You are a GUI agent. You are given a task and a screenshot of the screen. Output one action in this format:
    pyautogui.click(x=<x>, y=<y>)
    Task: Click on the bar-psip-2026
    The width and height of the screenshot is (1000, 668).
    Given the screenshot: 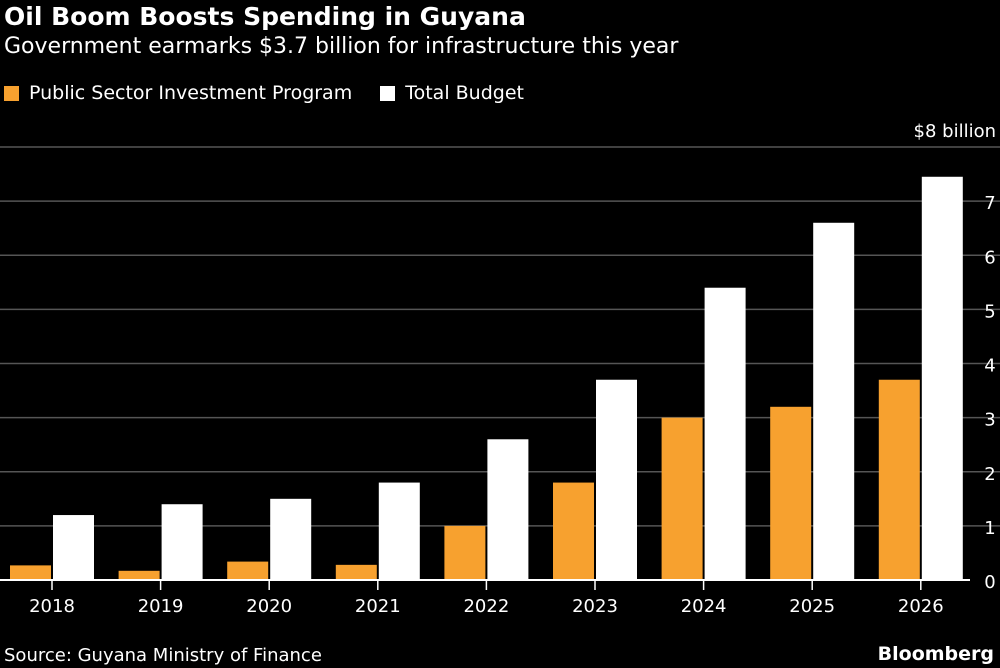 What is the action you would take?
    pyautogui.click(x=899, y=479)
    